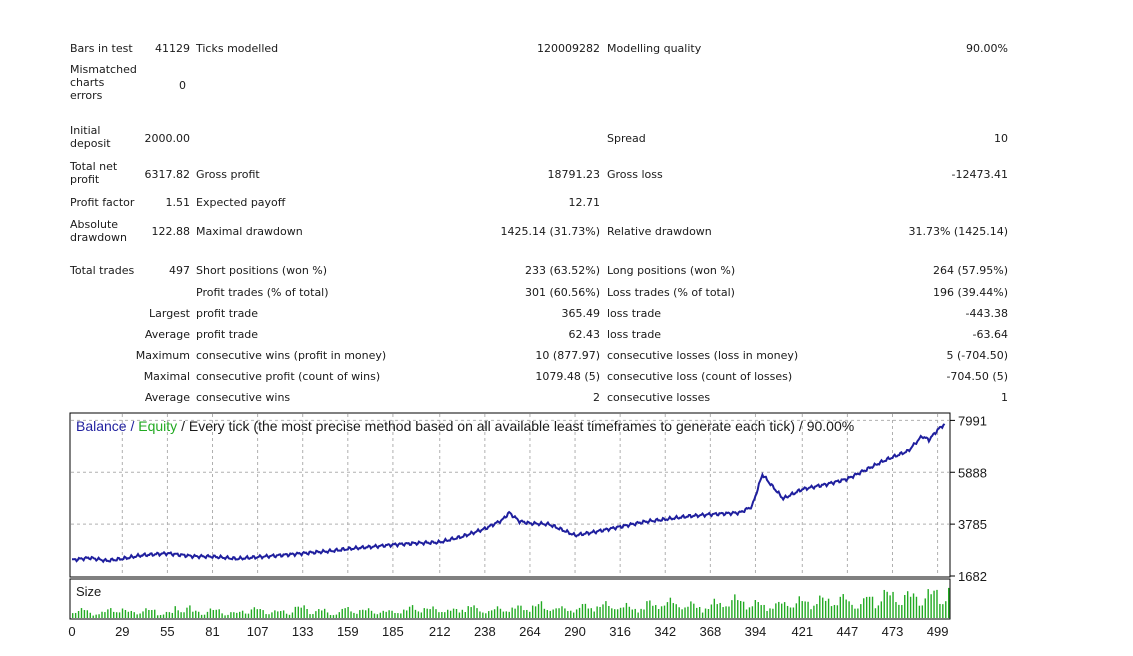 The width and height of the screenshot is (1133, 656). Describe the element at coordinates (972, 472) in the screenshot. I see `y-tick-label: 5888` at that location.